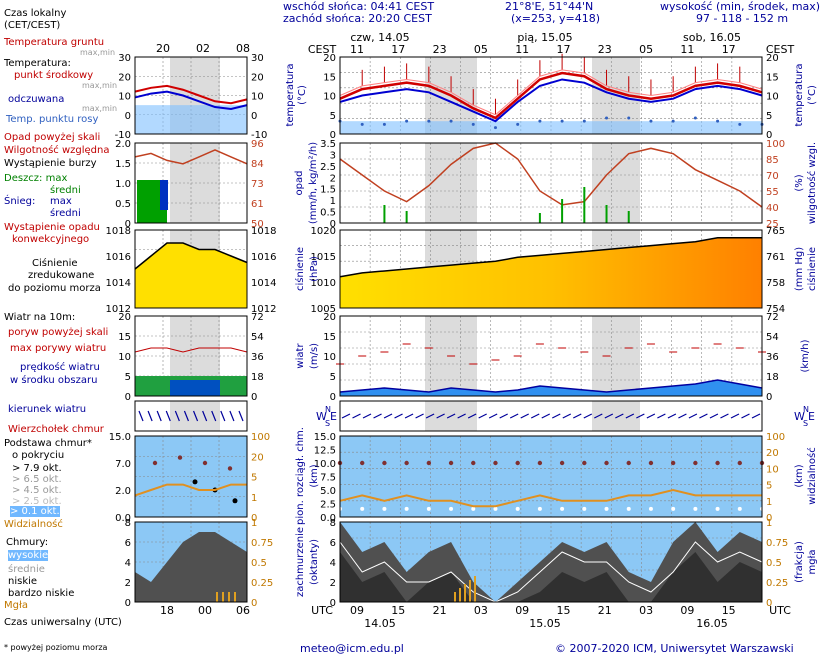 The height and width of the screenshot is (660, 834). I want to click on fog-tick: 0.25, so click(777, 583).